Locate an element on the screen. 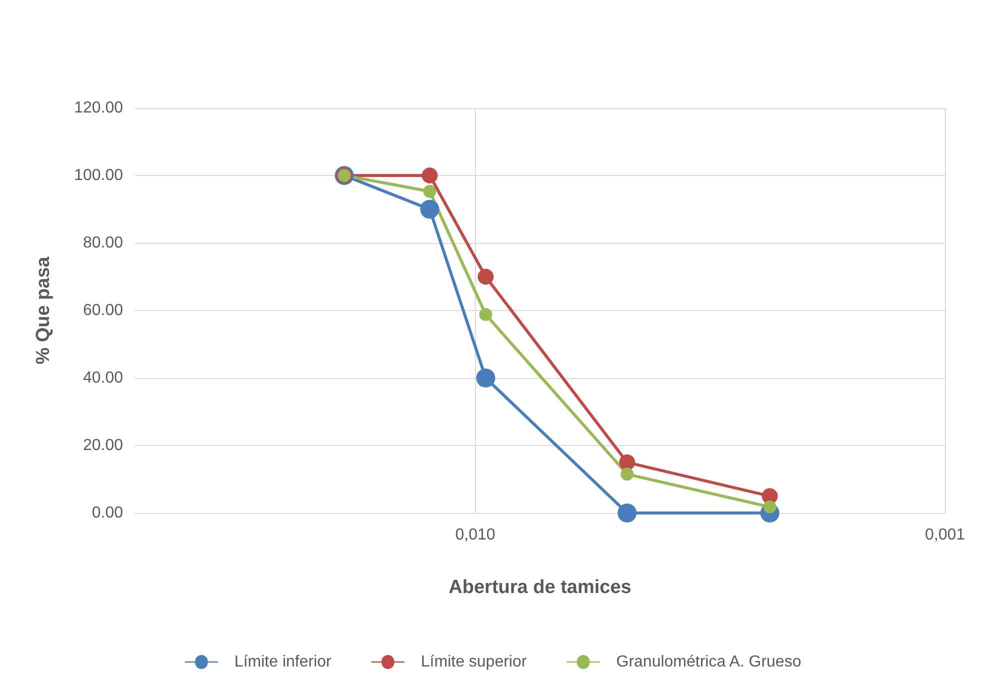  y-tick-label: 40.00 is located at coordinates (103, 378).